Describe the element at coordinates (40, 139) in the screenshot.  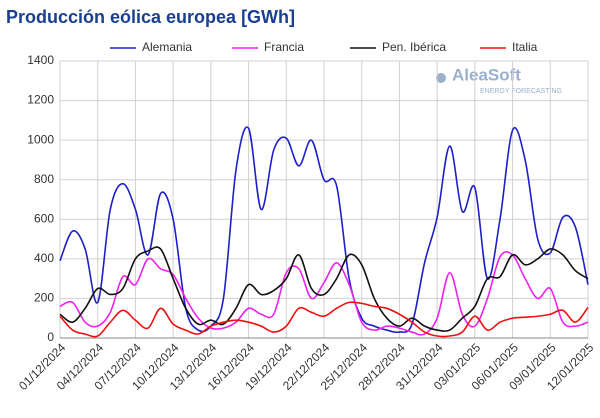
I see `y-tick-label: 1000` at that location.